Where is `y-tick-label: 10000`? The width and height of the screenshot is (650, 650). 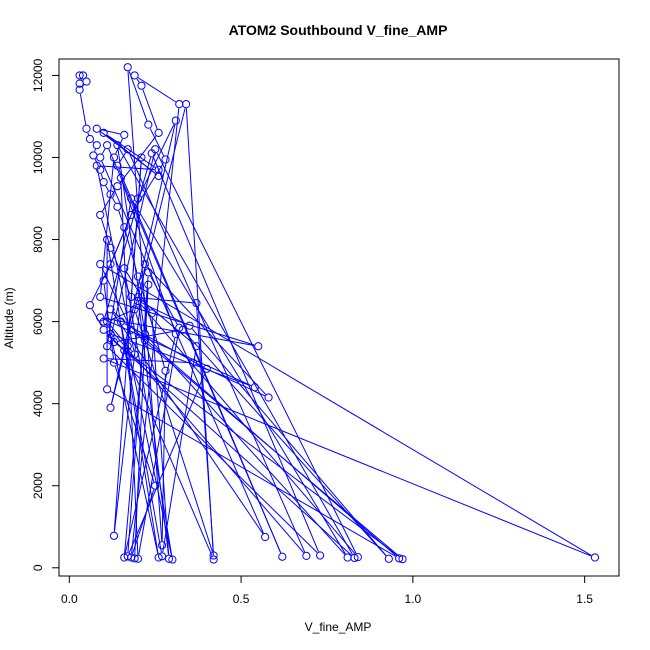
y-tick-label: 10000 is located at coordinates (38, 157).